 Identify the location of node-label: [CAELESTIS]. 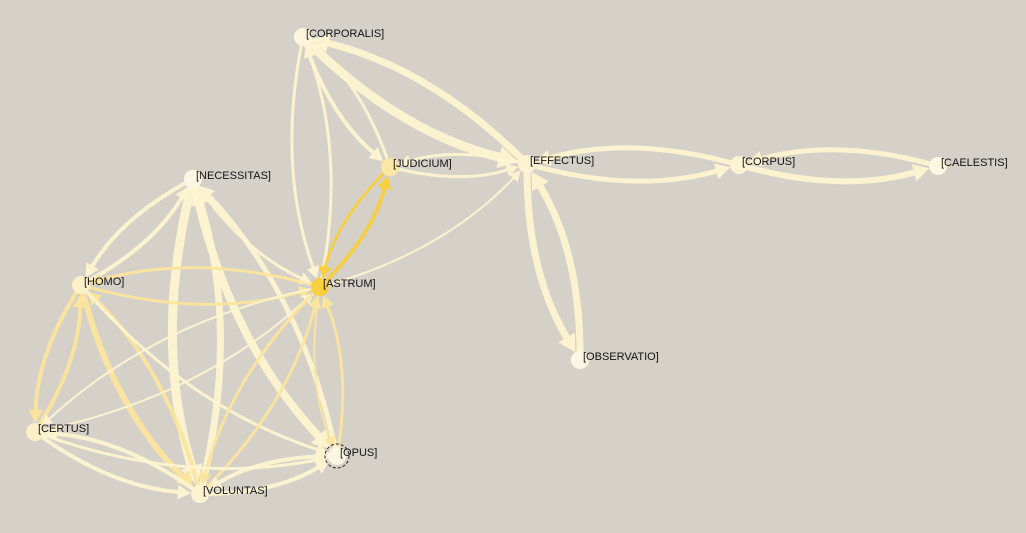
(974, 163).